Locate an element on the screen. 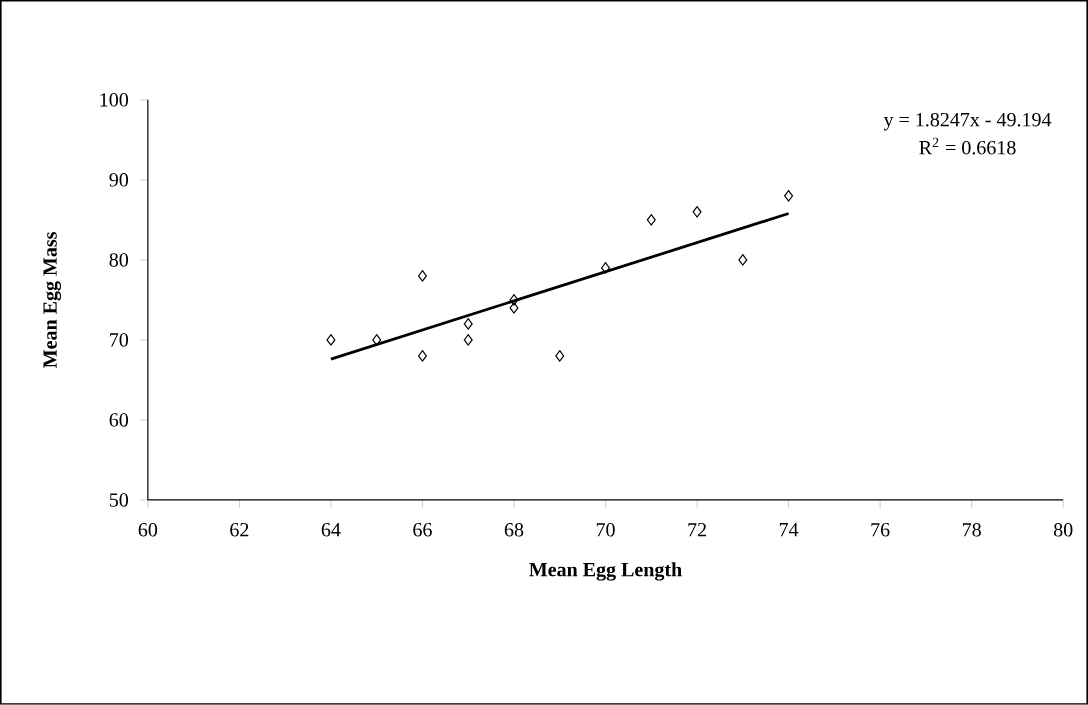 This screenshot has width=1088, height=705. y-tick-label: 60 is located at coordinates (119, 420).